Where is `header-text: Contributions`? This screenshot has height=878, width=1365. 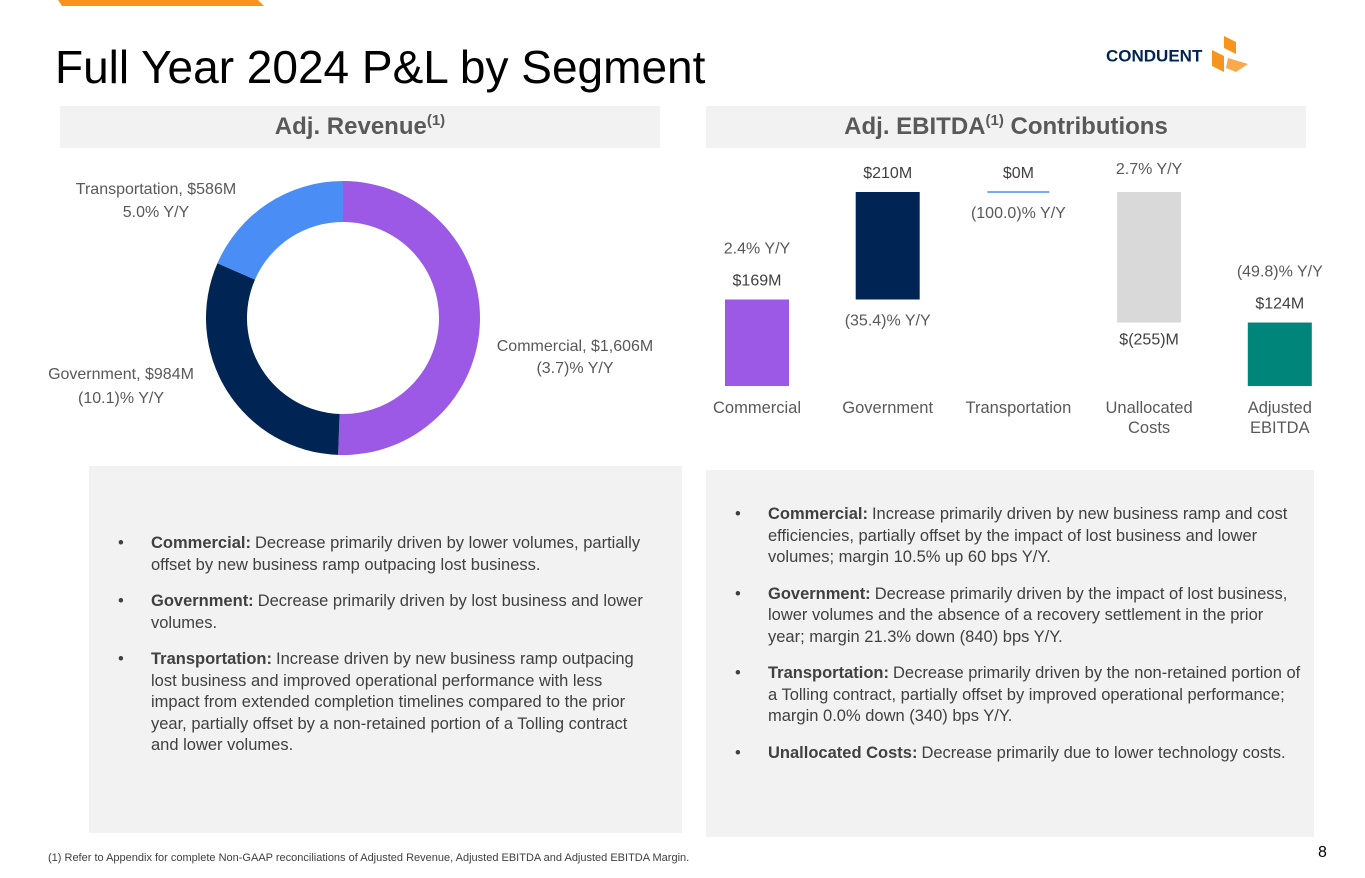 header-text: Contributions is located at coordinates (1089, 126).